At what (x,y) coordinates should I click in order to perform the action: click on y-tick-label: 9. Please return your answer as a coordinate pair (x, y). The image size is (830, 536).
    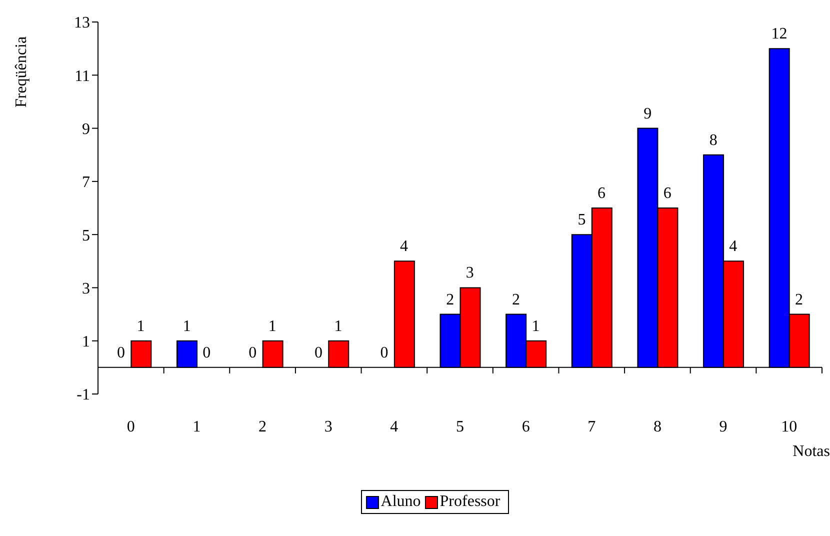
    Looking at the image, I should click on (86, 129).